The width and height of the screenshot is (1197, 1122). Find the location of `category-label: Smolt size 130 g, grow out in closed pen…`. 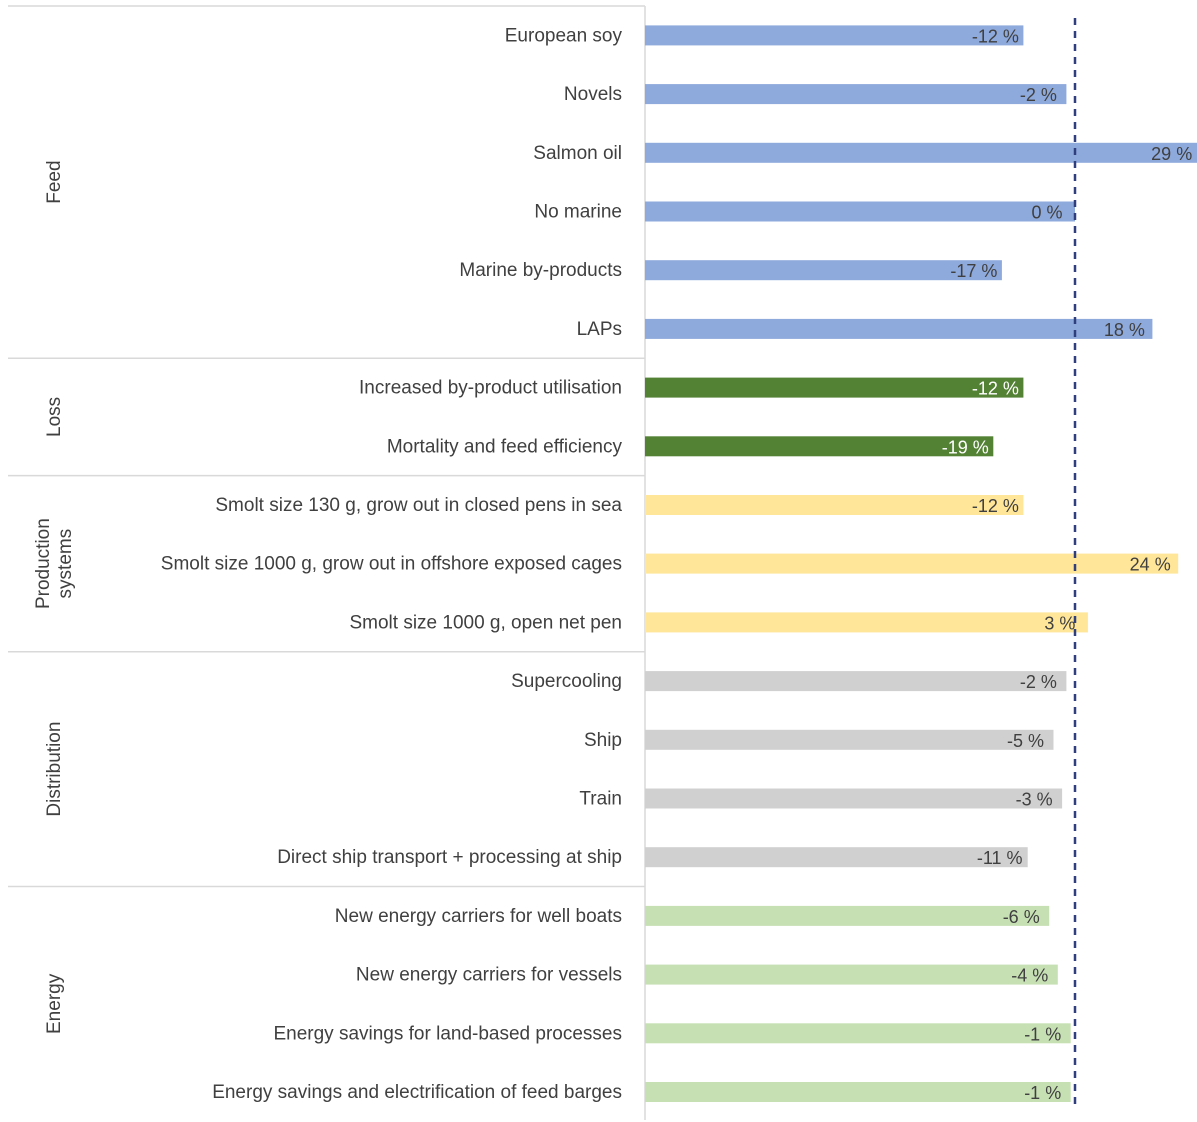

category-label: Smolt size 130 g, grow out in closed pen… is located at coordinates (418, 505).